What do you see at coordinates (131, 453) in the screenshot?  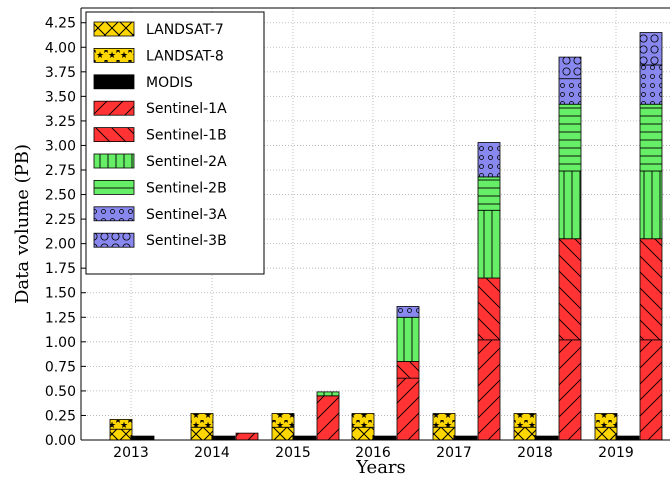 I see `x-tick-label: 2013` at bounding box center [131, 453].